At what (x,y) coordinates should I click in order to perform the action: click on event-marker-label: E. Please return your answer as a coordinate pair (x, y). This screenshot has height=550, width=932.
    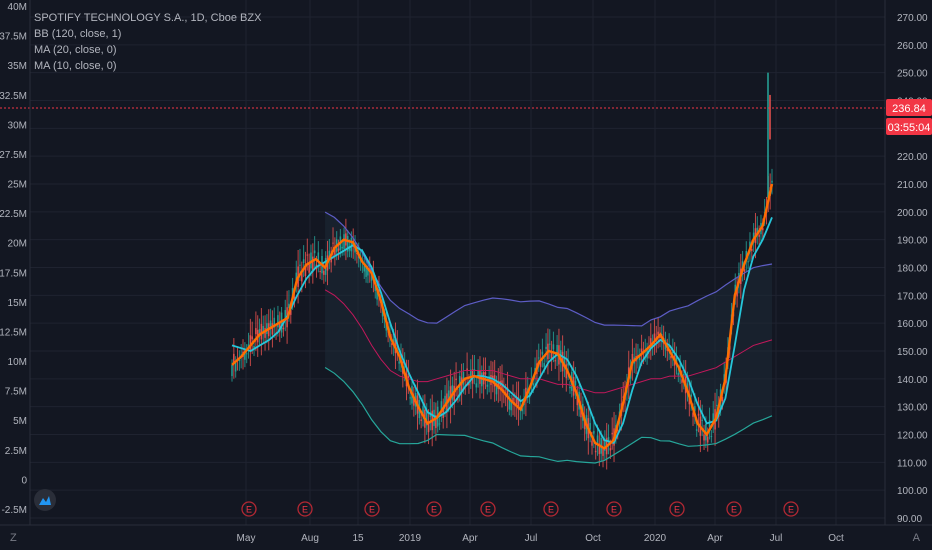
    Looking at the image, I should click on (734, 510).